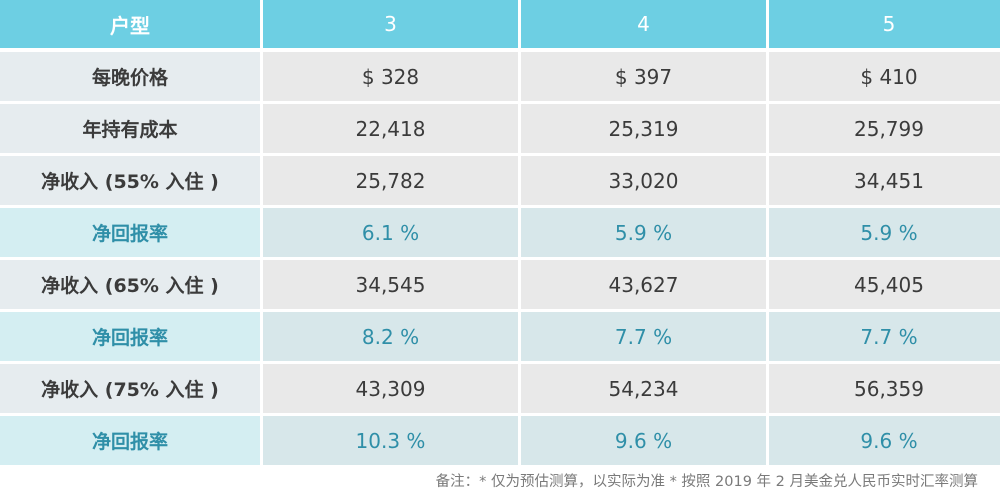 Image resolution: width=1000 pixels, height=500 pixels. I want to click on table-cell: 22,418, so click(390, 130).